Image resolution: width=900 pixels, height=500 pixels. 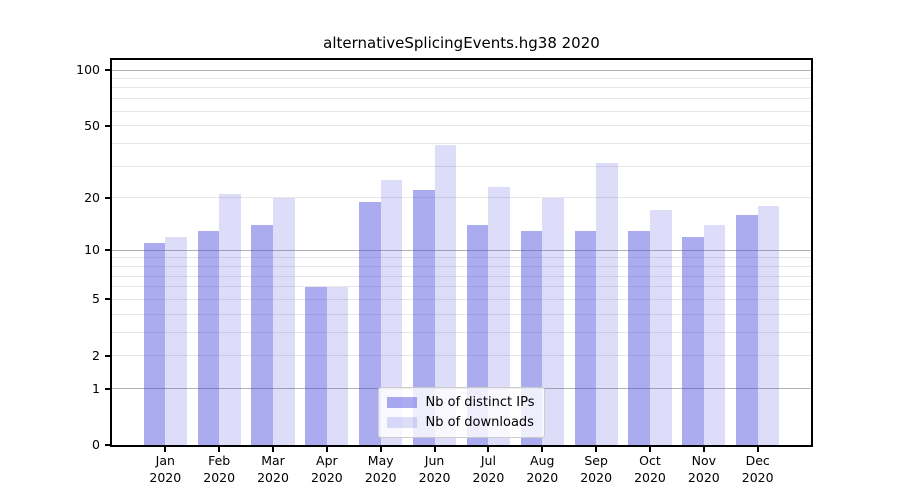 What do you see at coordinates (479, 422) in the screenshot?
I see `legend-label-nb-of-downloads: Nb of downloads` at bounding box center [479, 422].